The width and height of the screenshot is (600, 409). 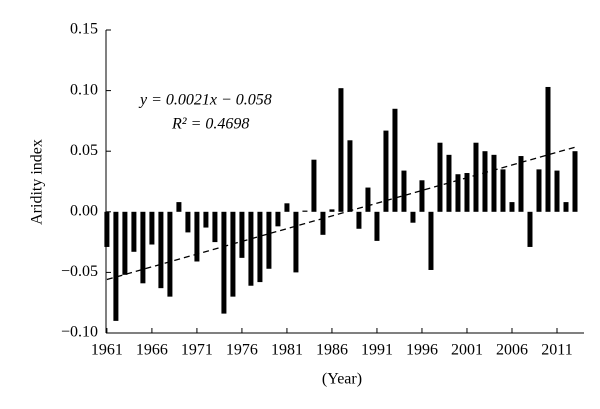 I want to click on y-tick-label: 0.00, so click(x=84, y=210).